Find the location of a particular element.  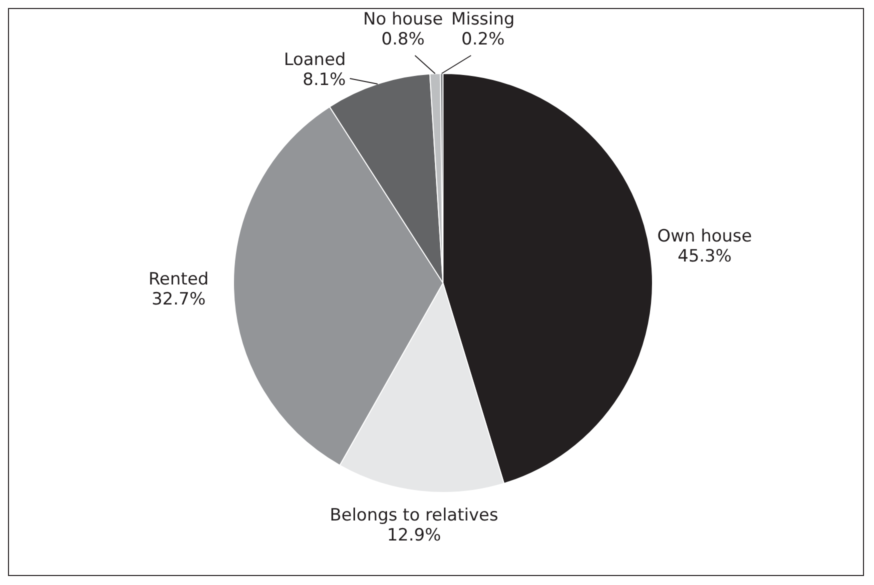

data-label: 8.1% is located at coordinates (324, 80).